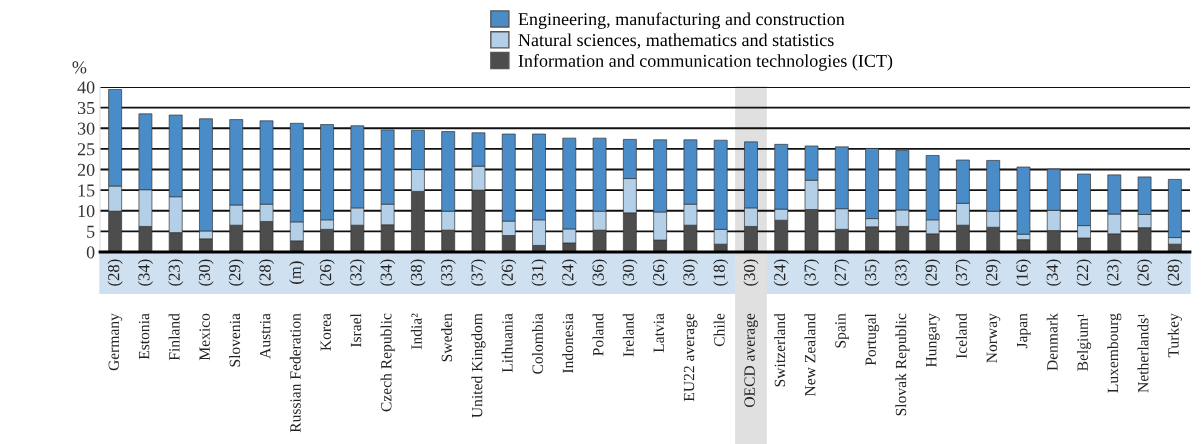 The image size is (1203, 444). I want to click on x-tick-label: India², so click(416, 331).